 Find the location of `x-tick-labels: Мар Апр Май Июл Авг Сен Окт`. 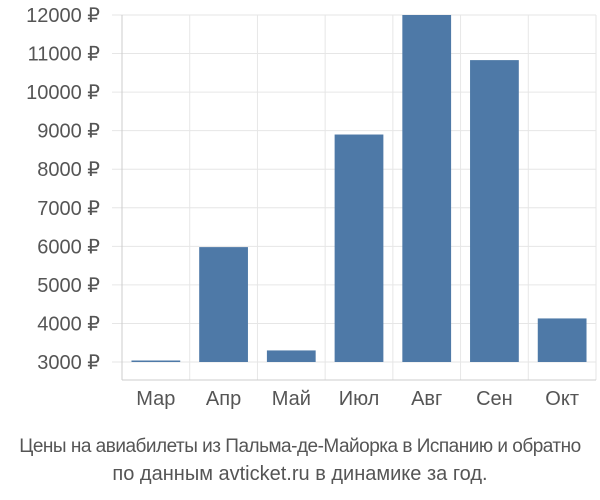

x-tick-labels: Мар Апр Май Июл Авг Сен Окт is located at coordinates (357, 399).